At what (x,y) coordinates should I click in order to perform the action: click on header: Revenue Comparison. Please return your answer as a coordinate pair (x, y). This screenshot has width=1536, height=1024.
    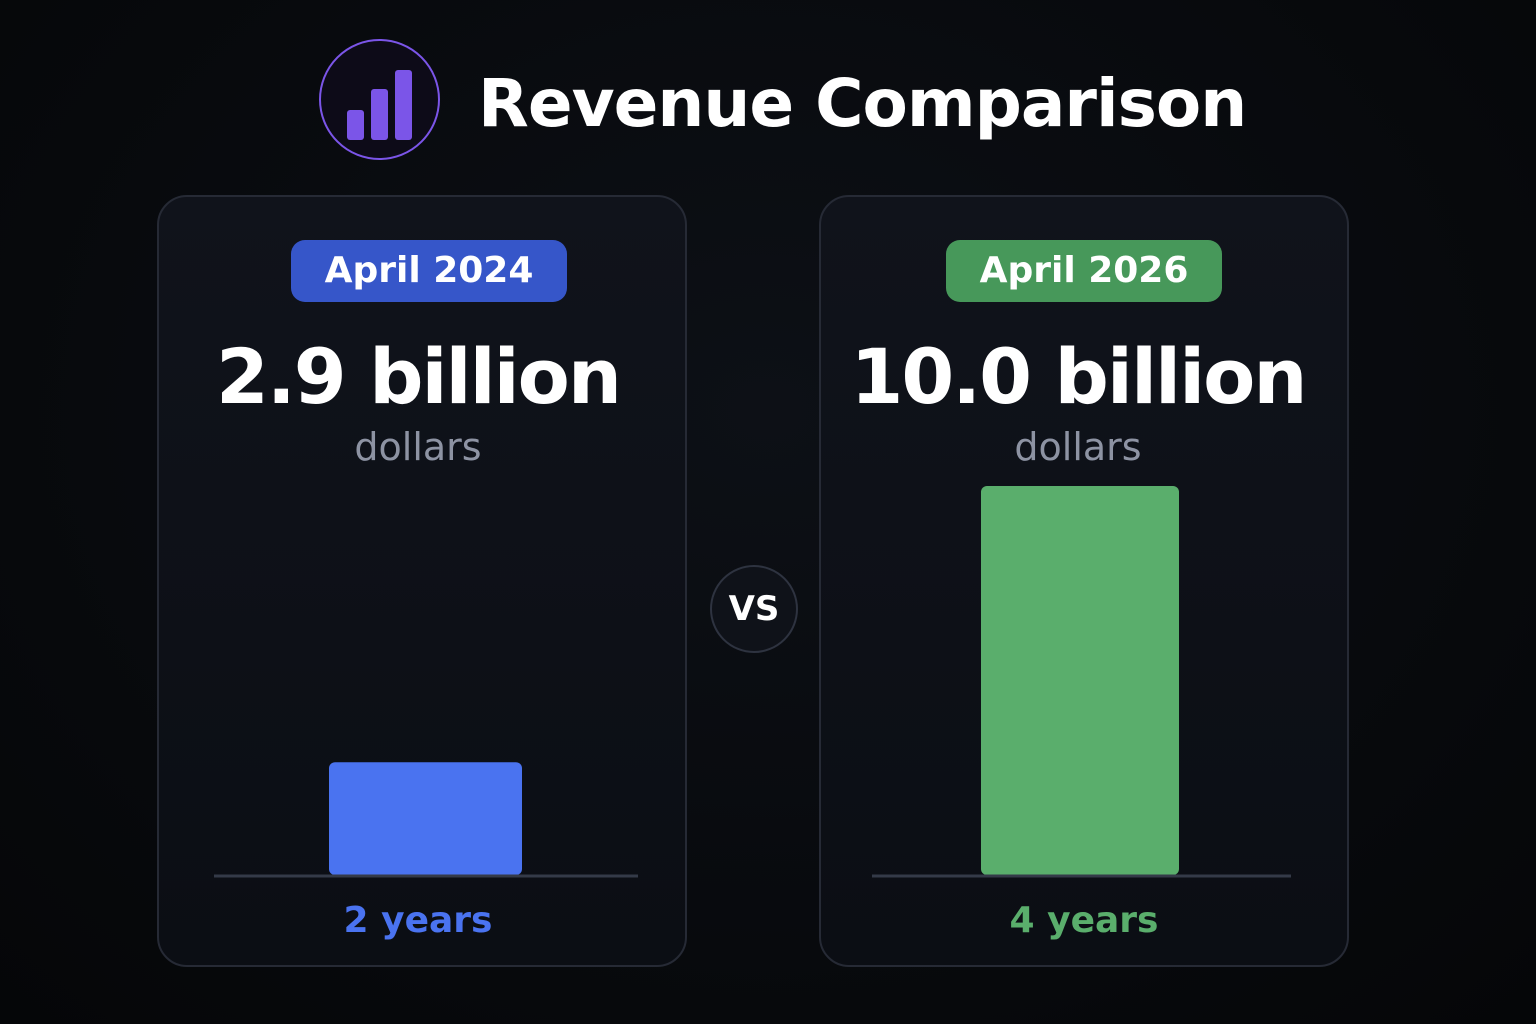
    Looking at the image, I should click on (768, 103).